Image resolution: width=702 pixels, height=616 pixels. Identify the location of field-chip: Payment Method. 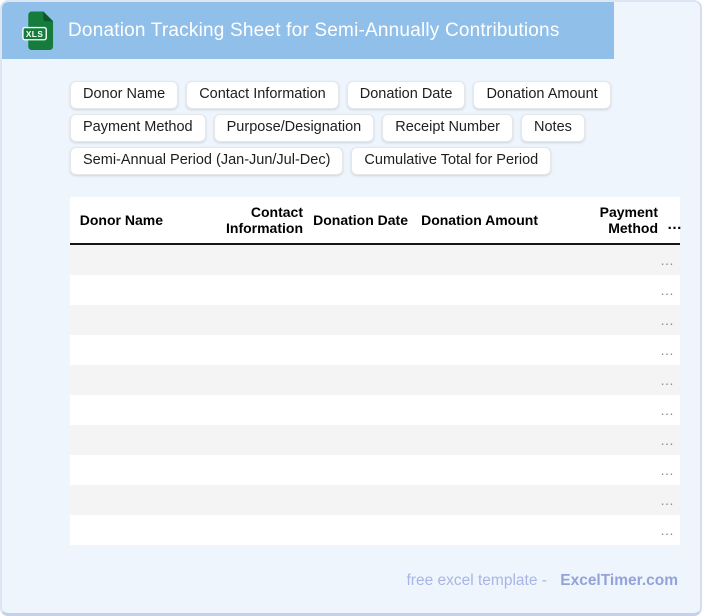
(138, 128).